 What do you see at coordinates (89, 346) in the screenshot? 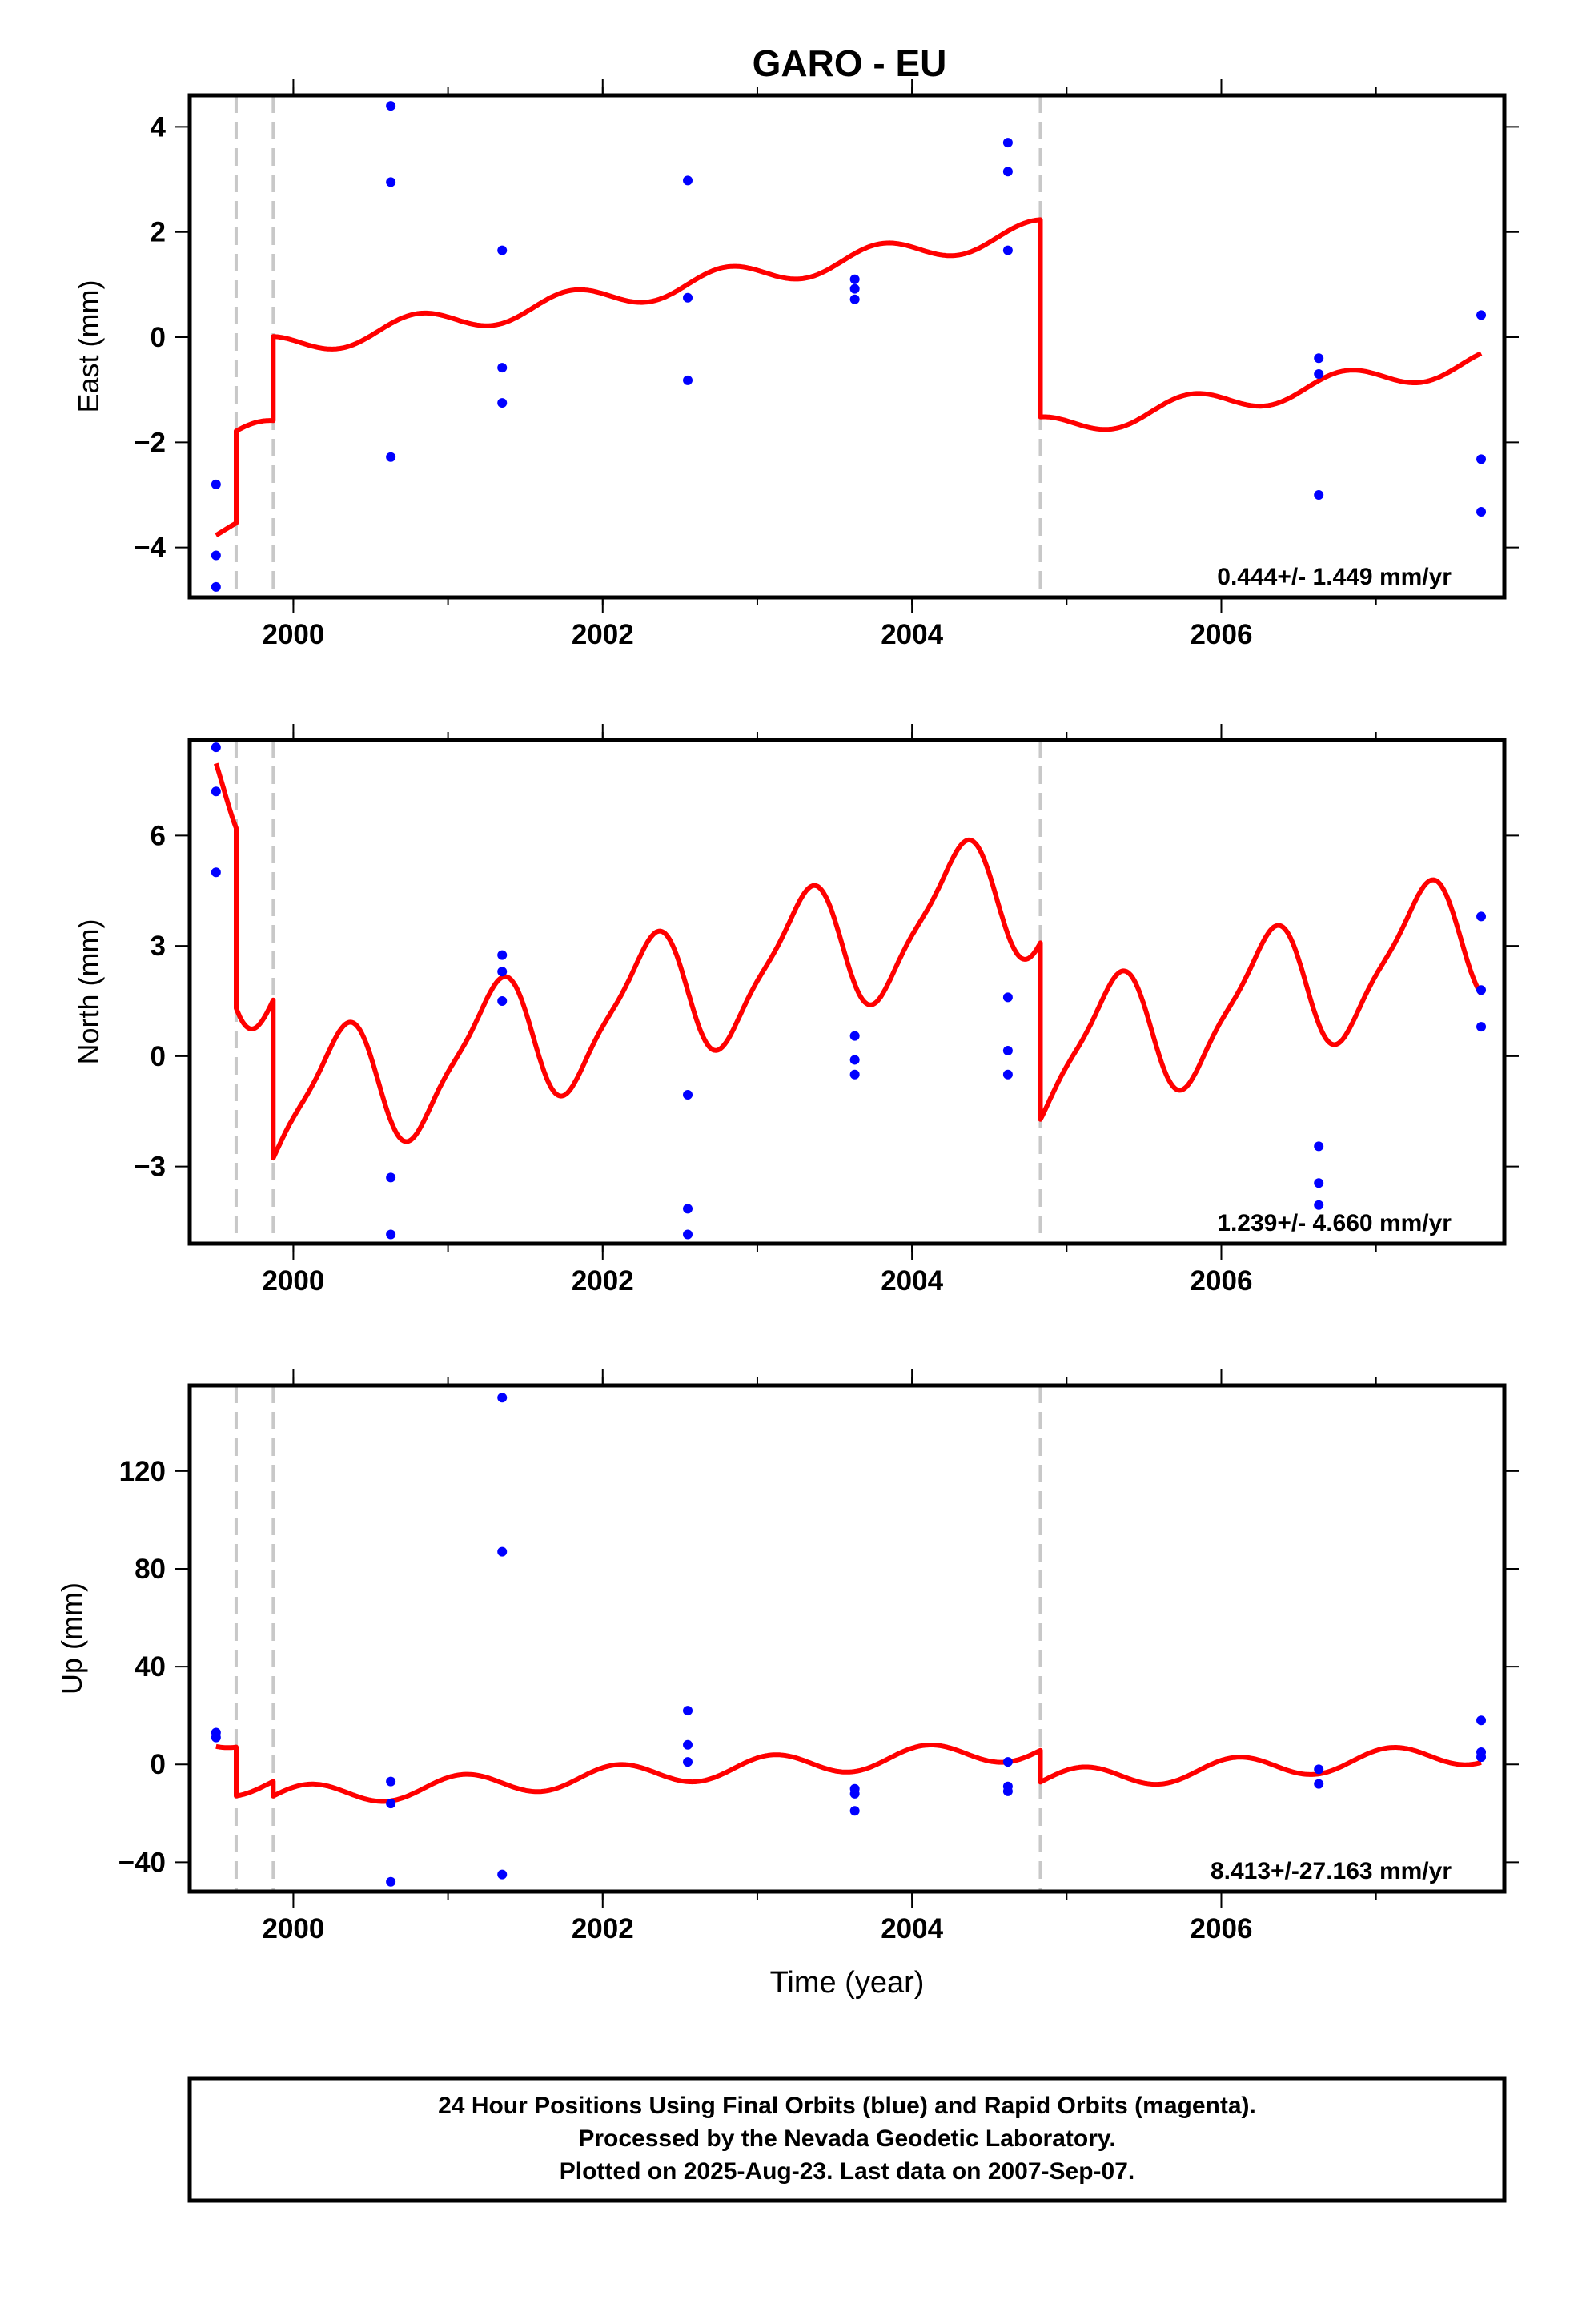
I see `east-y-axis-label: East (mm)` at bounding box center [89, 346].